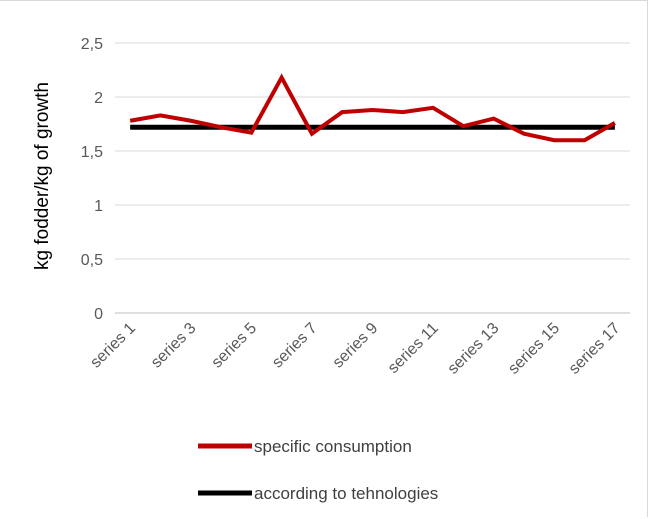 This screenshot has width=649, height=519. I want to click on y-tick-label: 2,5, so click(92, 44).